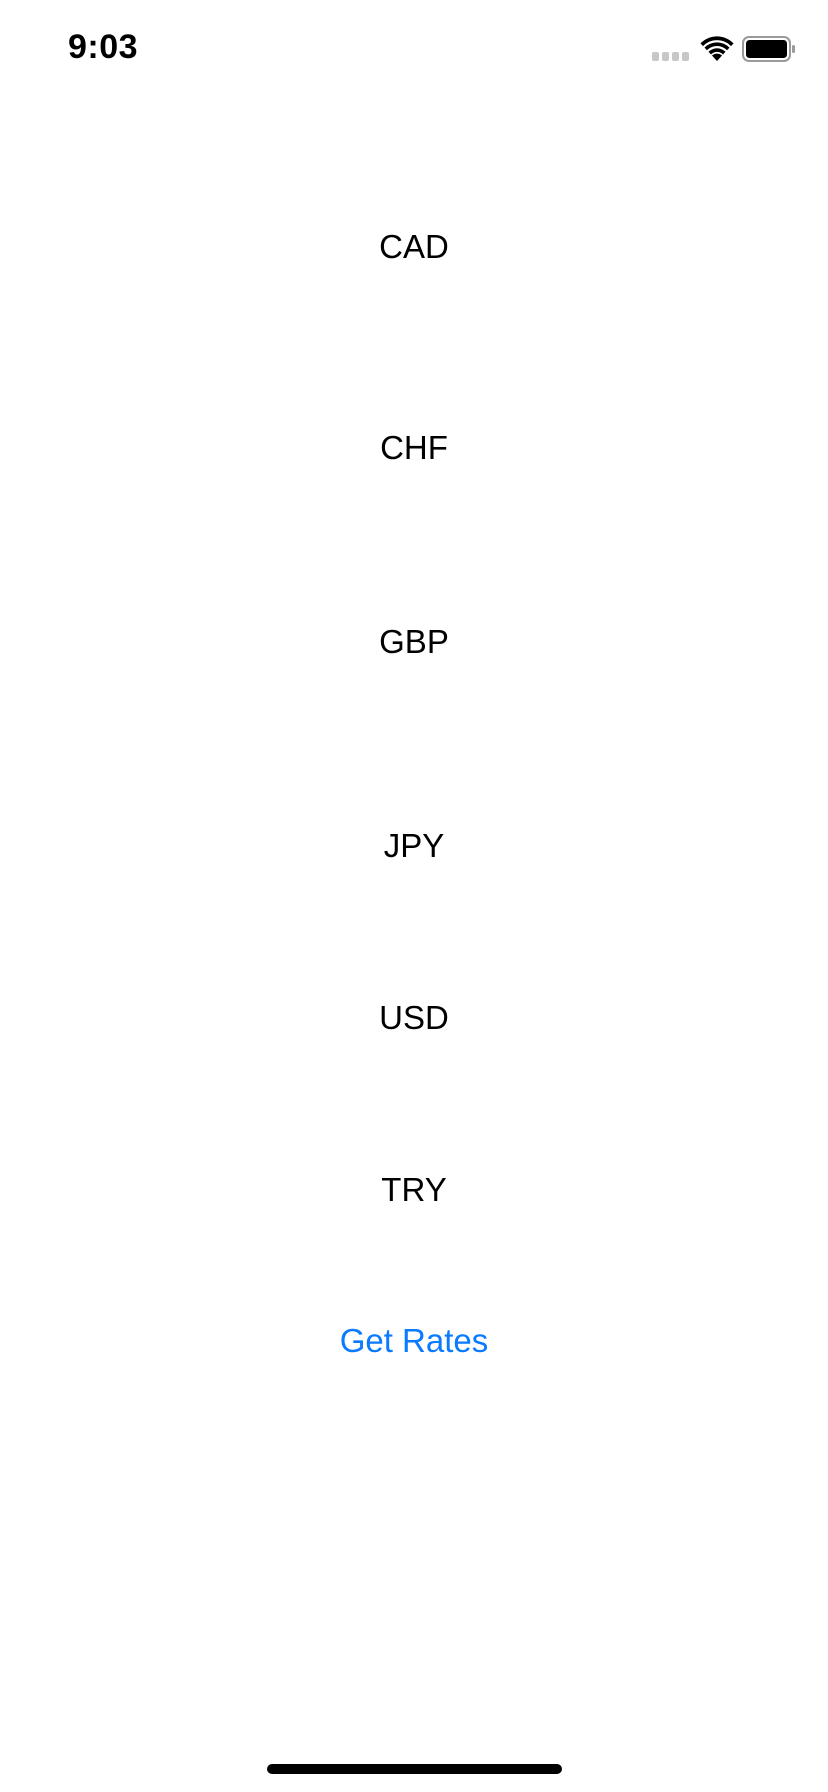  I want to click on currency-label-try: TRY, so click(414, 1189).